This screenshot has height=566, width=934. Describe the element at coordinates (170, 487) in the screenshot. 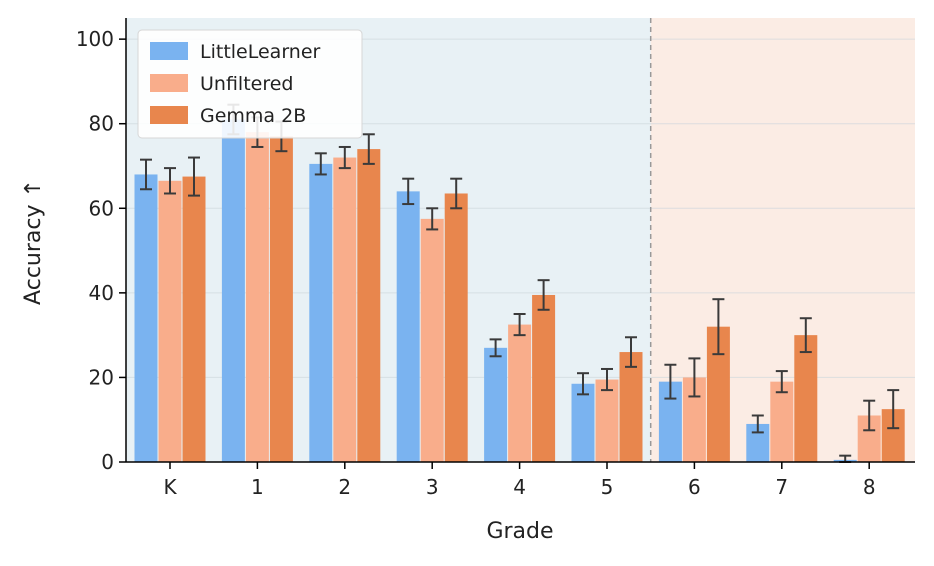

I see `x-tick-label: K` at that location.